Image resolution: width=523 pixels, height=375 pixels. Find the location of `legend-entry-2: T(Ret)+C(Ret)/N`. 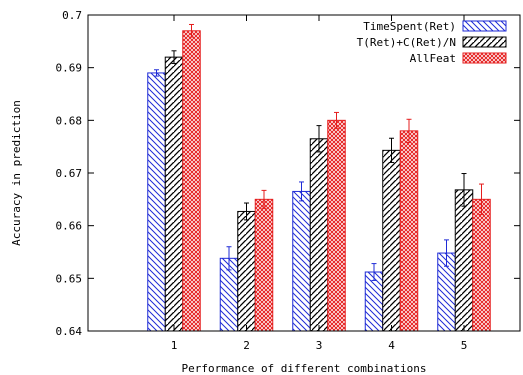

legend-entry-2: T(Ret)+C(Ret)/N is located at coordinates (432, 42).